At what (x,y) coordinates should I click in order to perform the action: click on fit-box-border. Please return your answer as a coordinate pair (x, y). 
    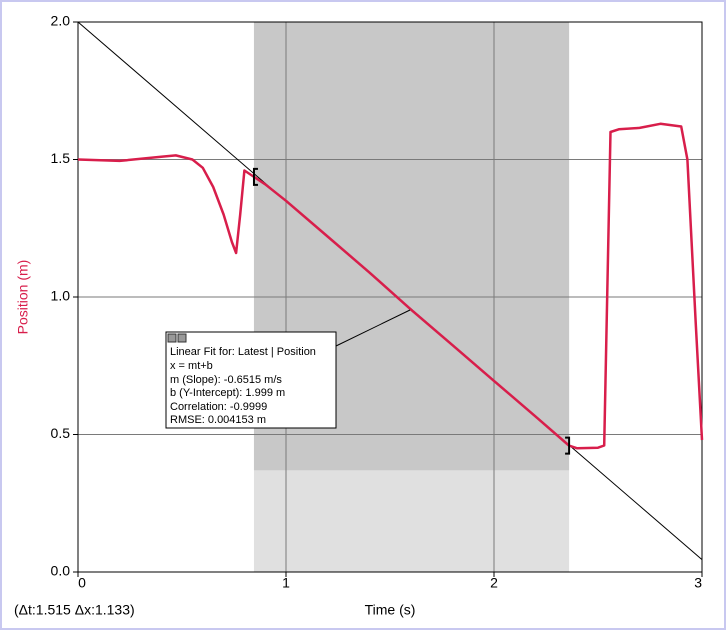
    Looking at the image, I should click on (251, 380).